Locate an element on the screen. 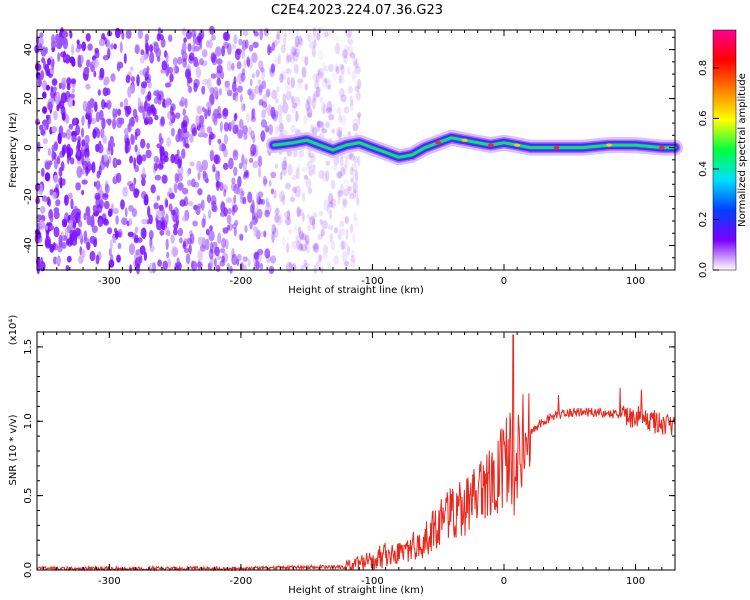  colorbar-label: Normalized spectral amplitude is located at coordinates (742, 150).